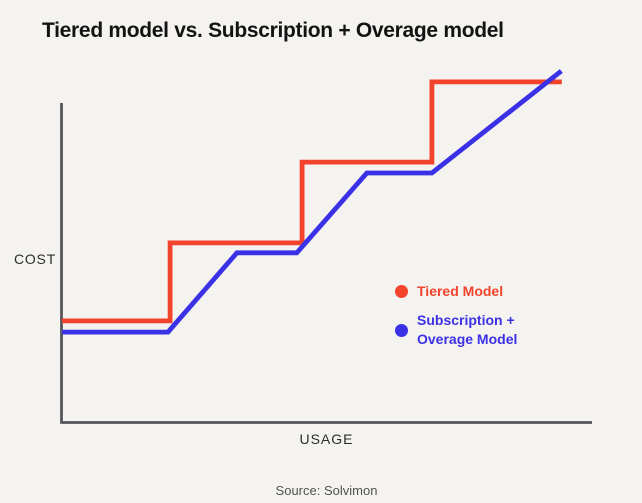 Image resolution: width=642 pixels, height=503 pixels. What do you see at coordinates (326, 490) in the screenshot?
I see `source-caption: Source: Solvimon` at bounding box center [326, 490].